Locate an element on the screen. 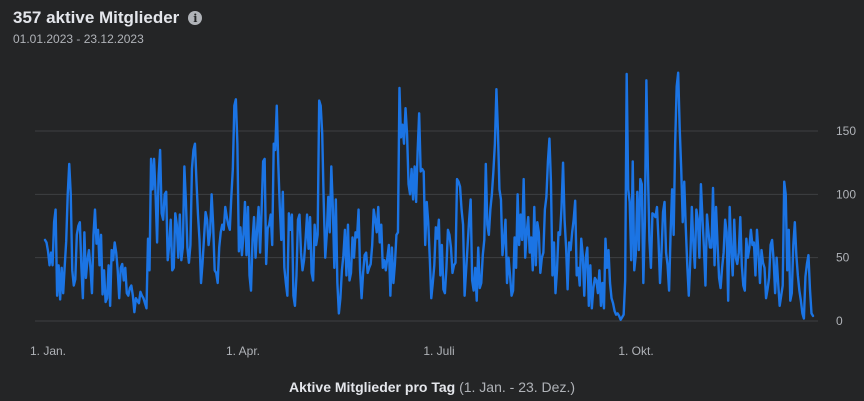 The height and width of the screenshot is (401, 864). x-tick-label: 1. Okt. is located at coordinates (635, 351).